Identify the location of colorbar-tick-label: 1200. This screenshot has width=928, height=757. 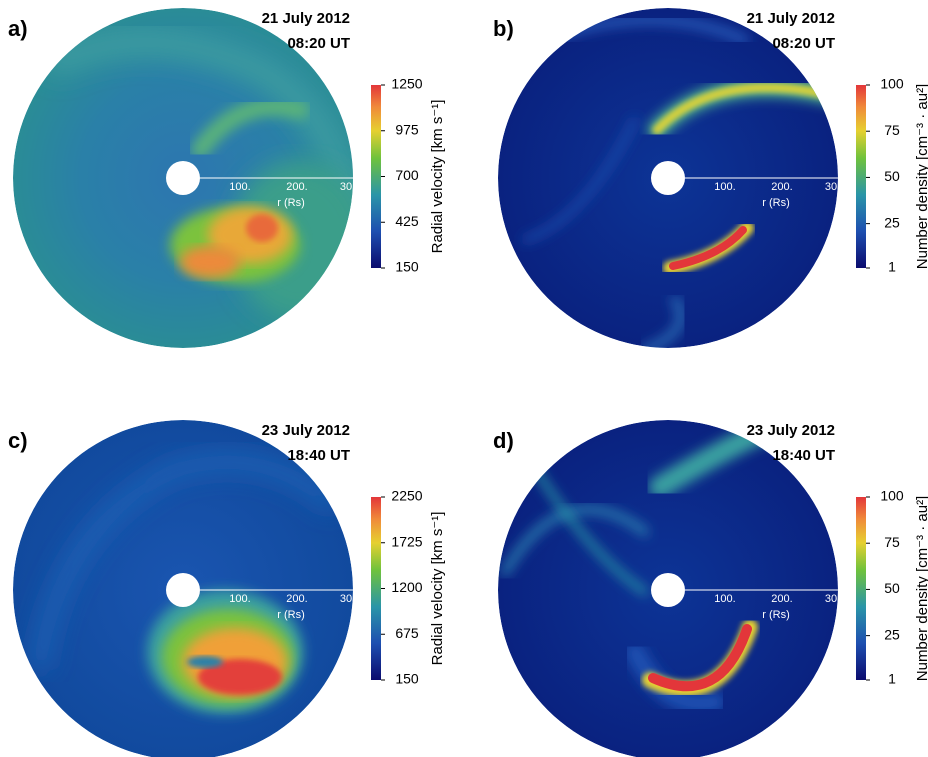
(406, 587).